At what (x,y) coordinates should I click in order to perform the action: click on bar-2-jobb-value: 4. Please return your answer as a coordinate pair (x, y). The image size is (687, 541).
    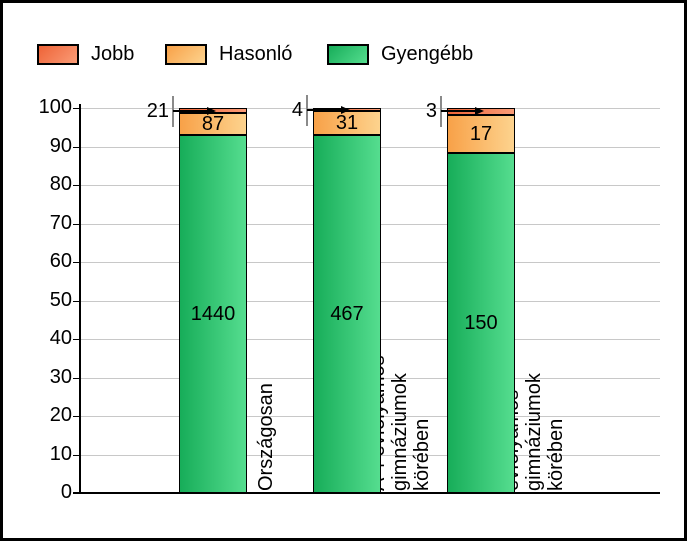
    Looking at the image, I should click on (297, 109).